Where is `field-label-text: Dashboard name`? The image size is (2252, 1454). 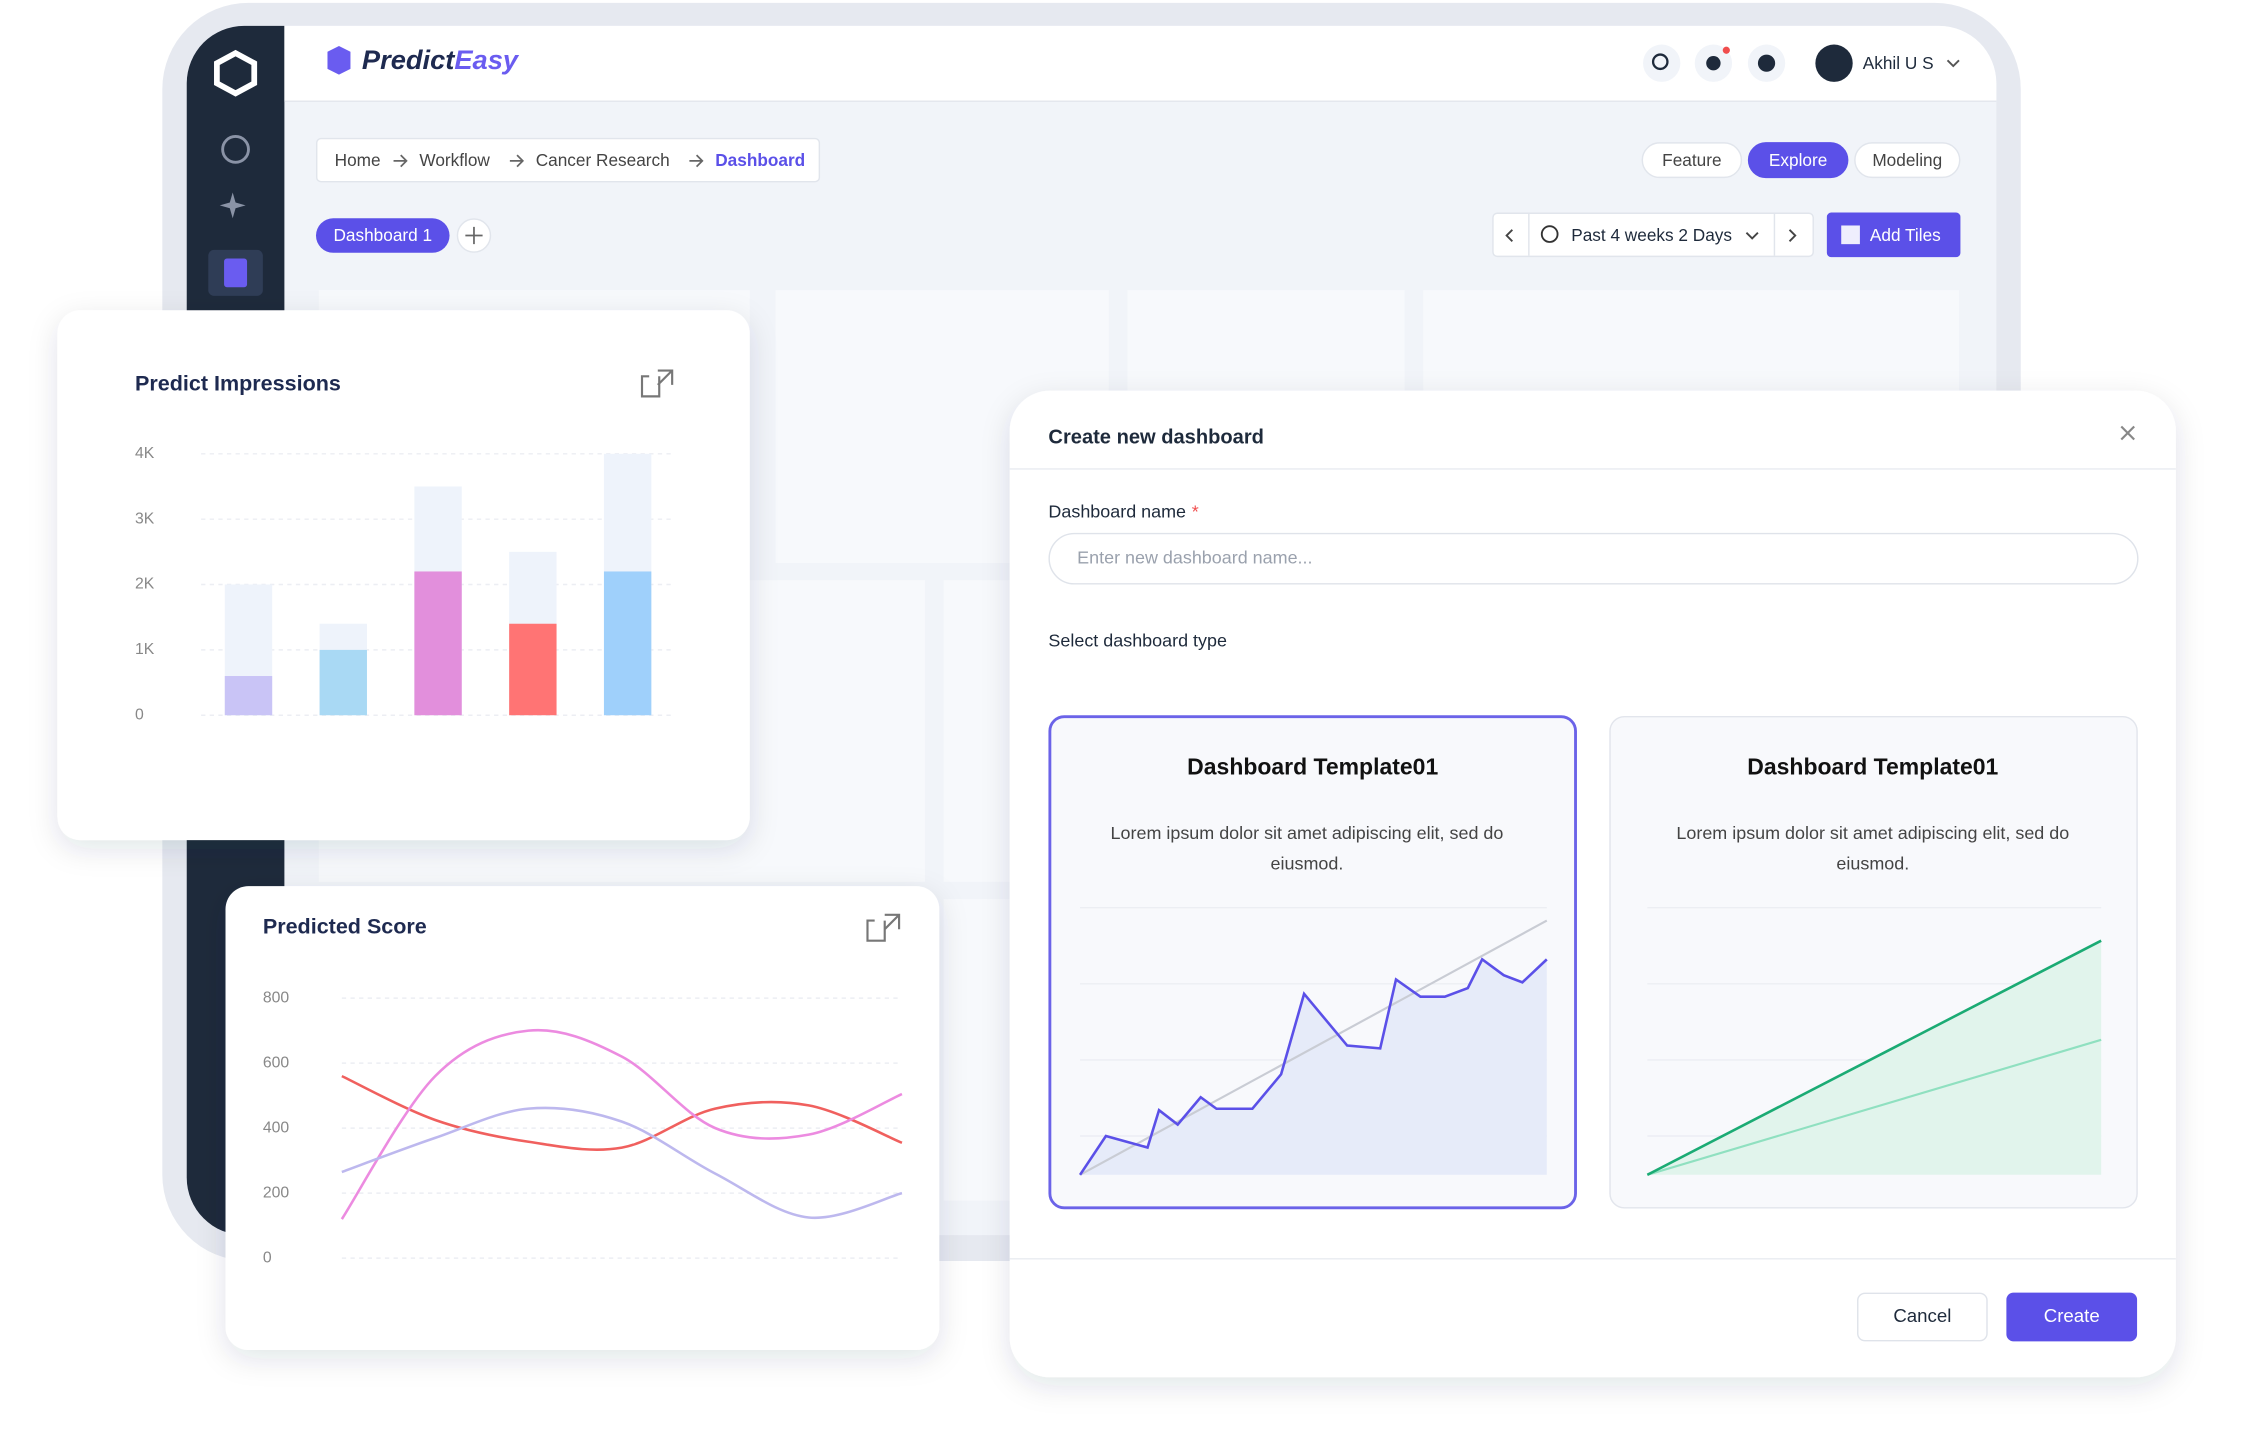
field-label-text: Dashboard name is located at coordinates (1117, 511).